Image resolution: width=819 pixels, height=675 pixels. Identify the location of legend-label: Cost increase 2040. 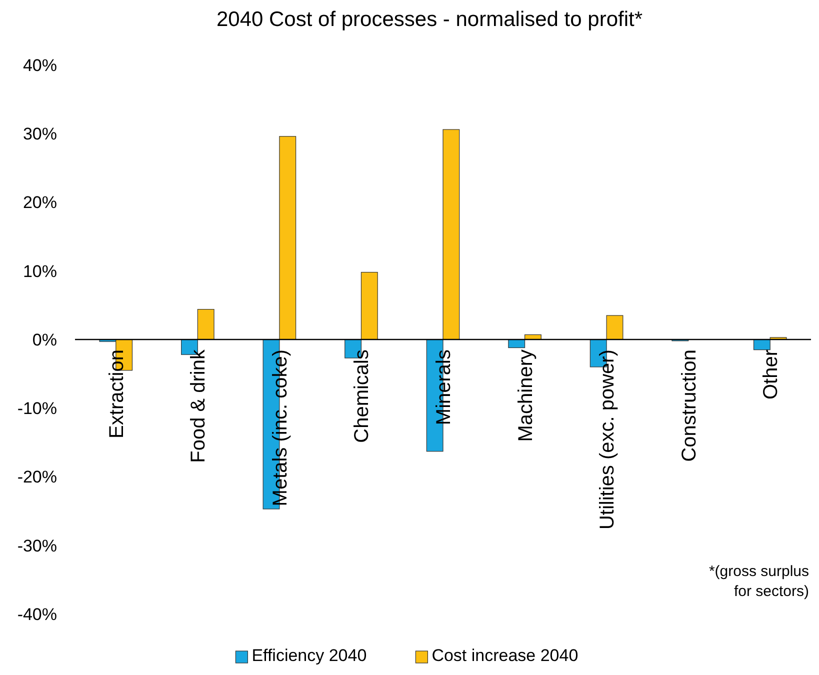
(505, 655).